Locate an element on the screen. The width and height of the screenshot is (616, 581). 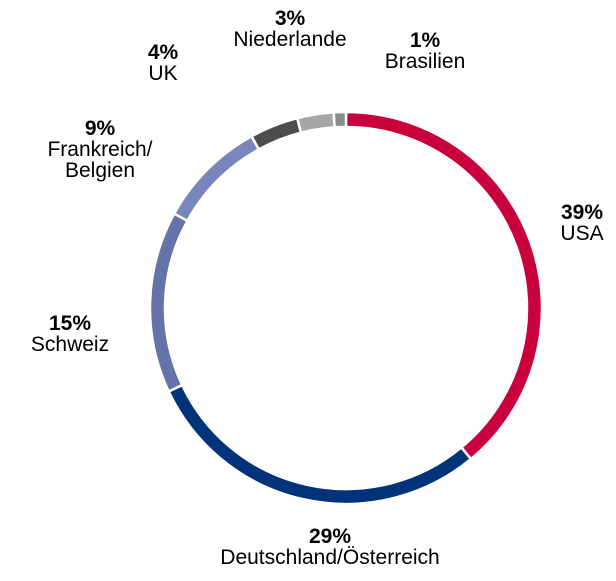
segment-label: 29% Deutschland/Österreich is located at coordinates (329, 547).